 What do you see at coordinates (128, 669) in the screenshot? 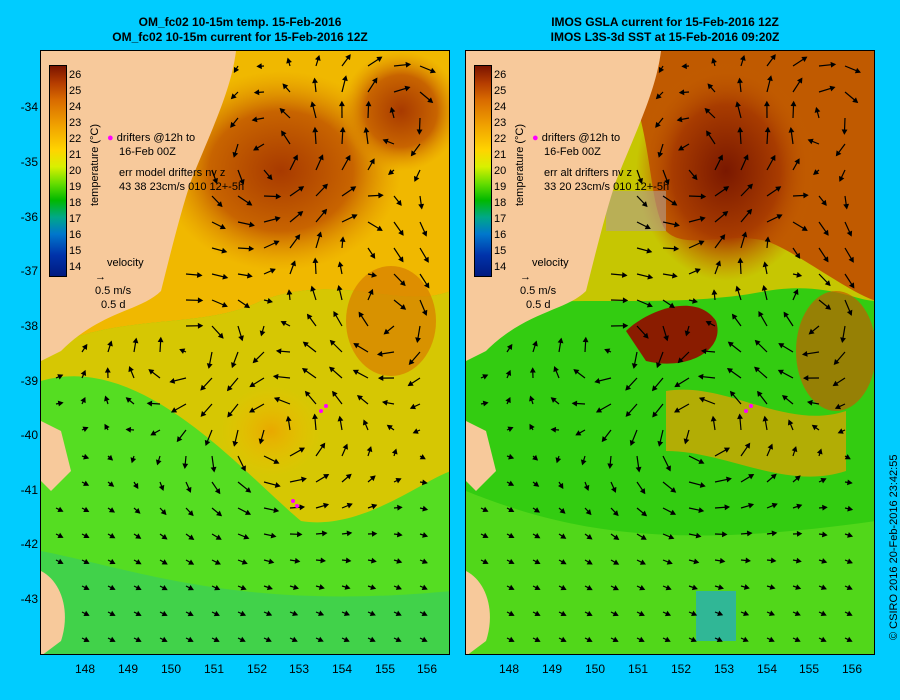
I see `lon-tick: 149` at bounding box center [128, 669].